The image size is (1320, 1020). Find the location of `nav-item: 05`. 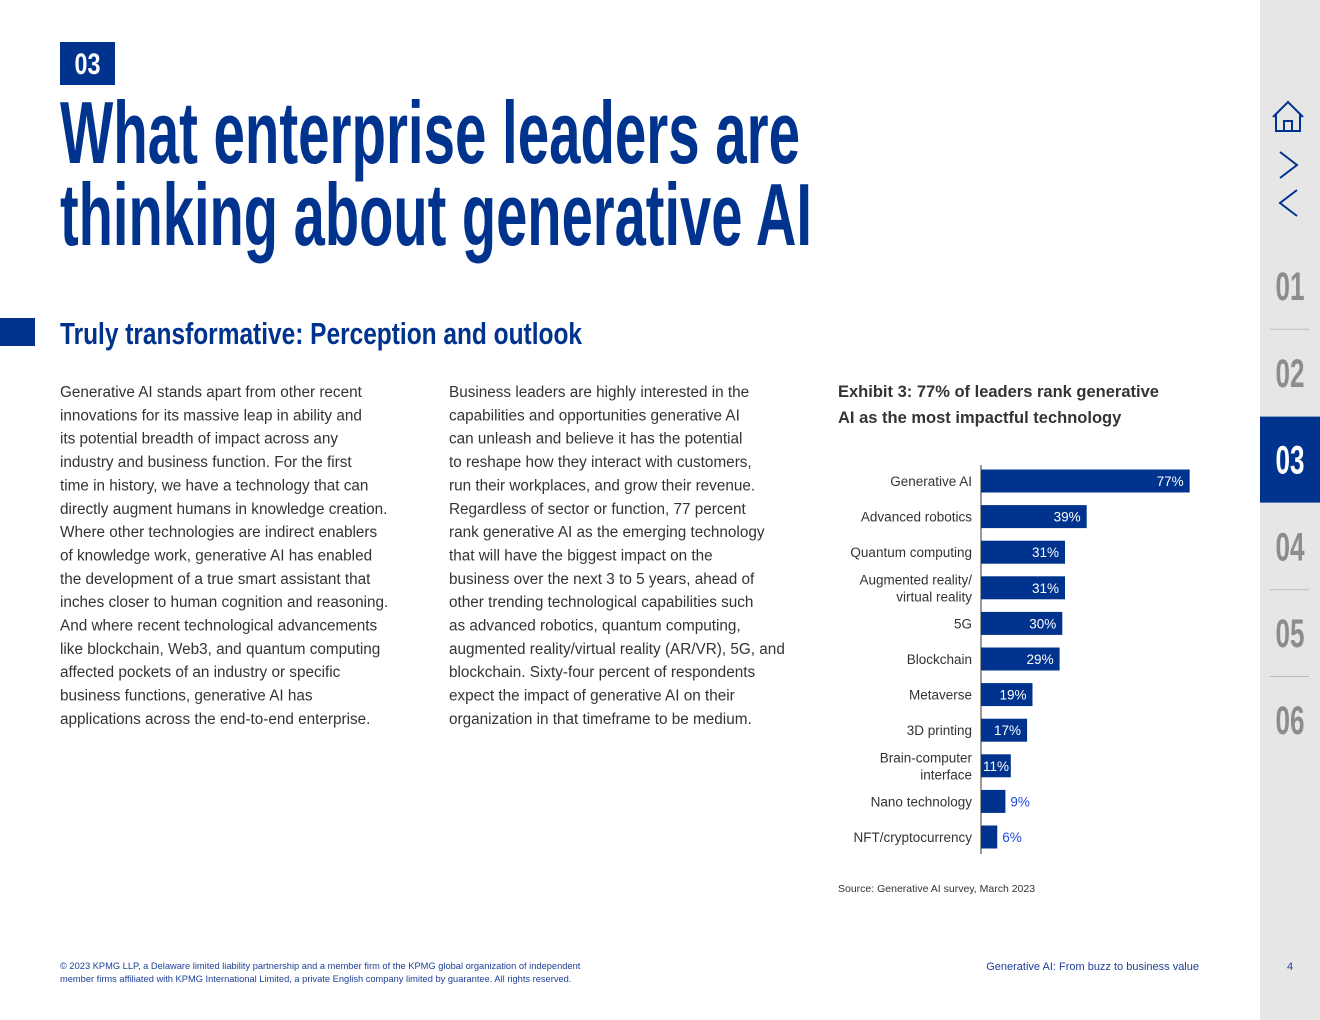

nav-item: 05 is located at coordinates (1290, 634).